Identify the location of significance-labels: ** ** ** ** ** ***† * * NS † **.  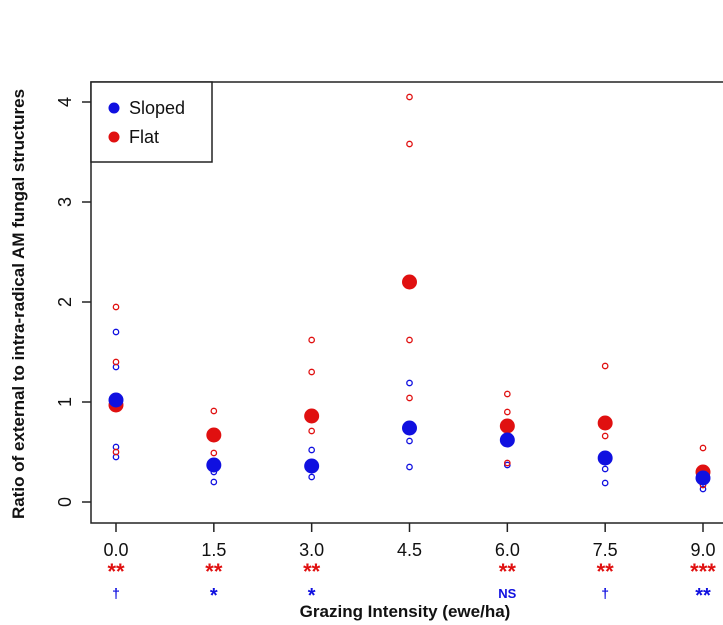
(411, 583).